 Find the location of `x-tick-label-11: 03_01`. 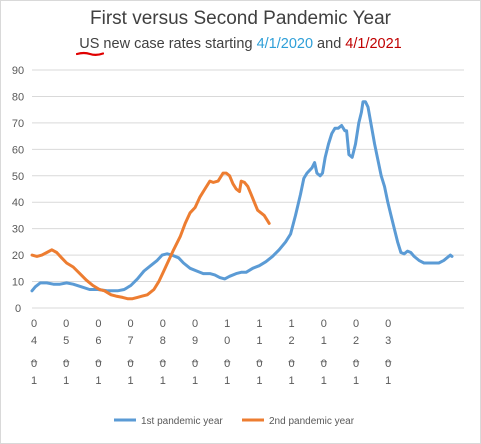

x-tick-label-11: 03_01 is located at coordinates (388, 352).